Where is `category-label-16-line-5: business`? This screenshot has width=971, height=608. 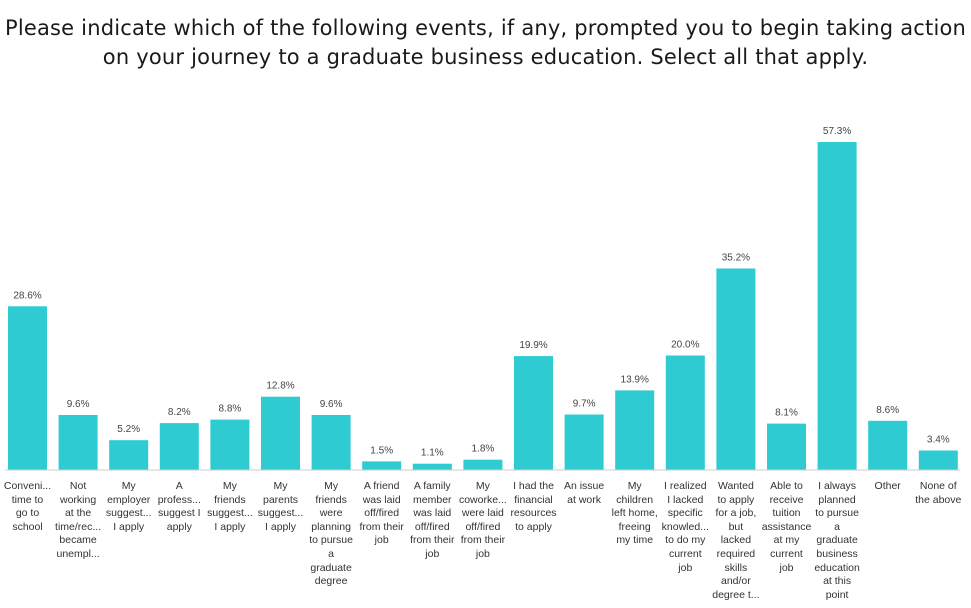 category-label-16-line-5: business is located at coordinates (837, 553).